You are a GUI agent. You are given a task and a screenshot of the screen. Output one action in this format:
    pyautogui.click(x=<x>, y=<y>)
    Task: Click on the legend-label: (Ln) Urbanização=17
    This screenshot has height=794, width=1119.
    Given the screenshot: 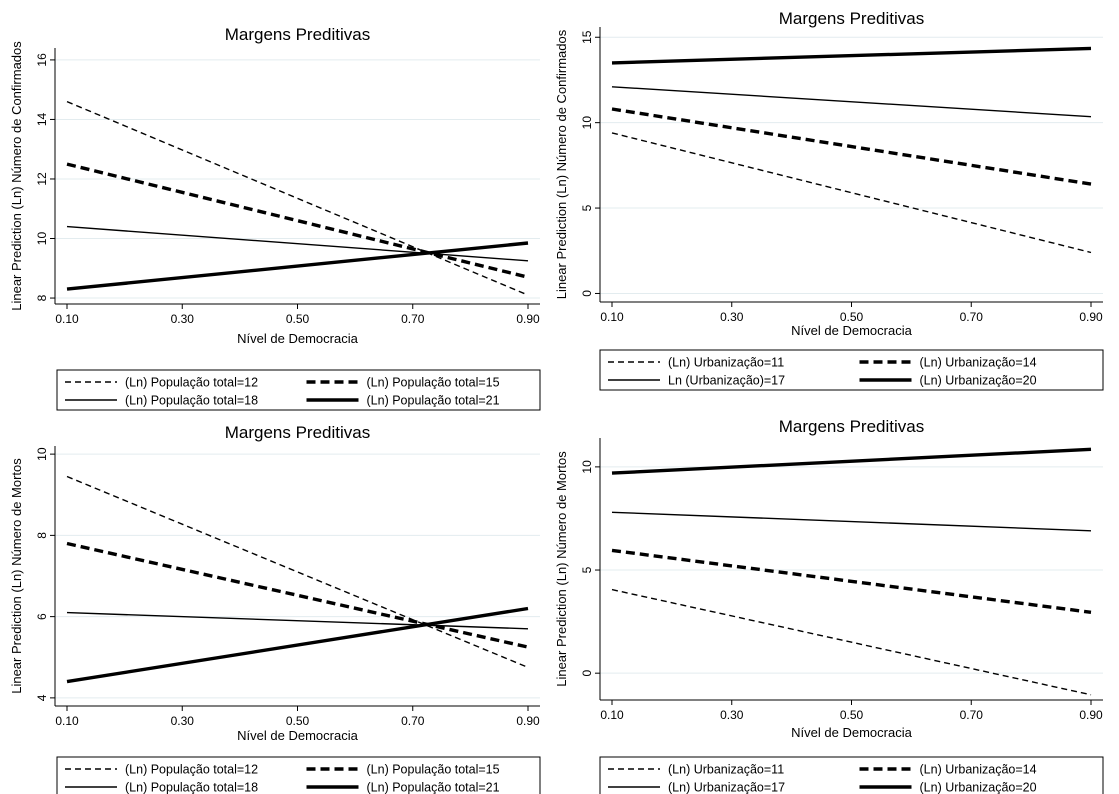 What is the action you would take?
    pyautogui.click(x=726, y=787)
    